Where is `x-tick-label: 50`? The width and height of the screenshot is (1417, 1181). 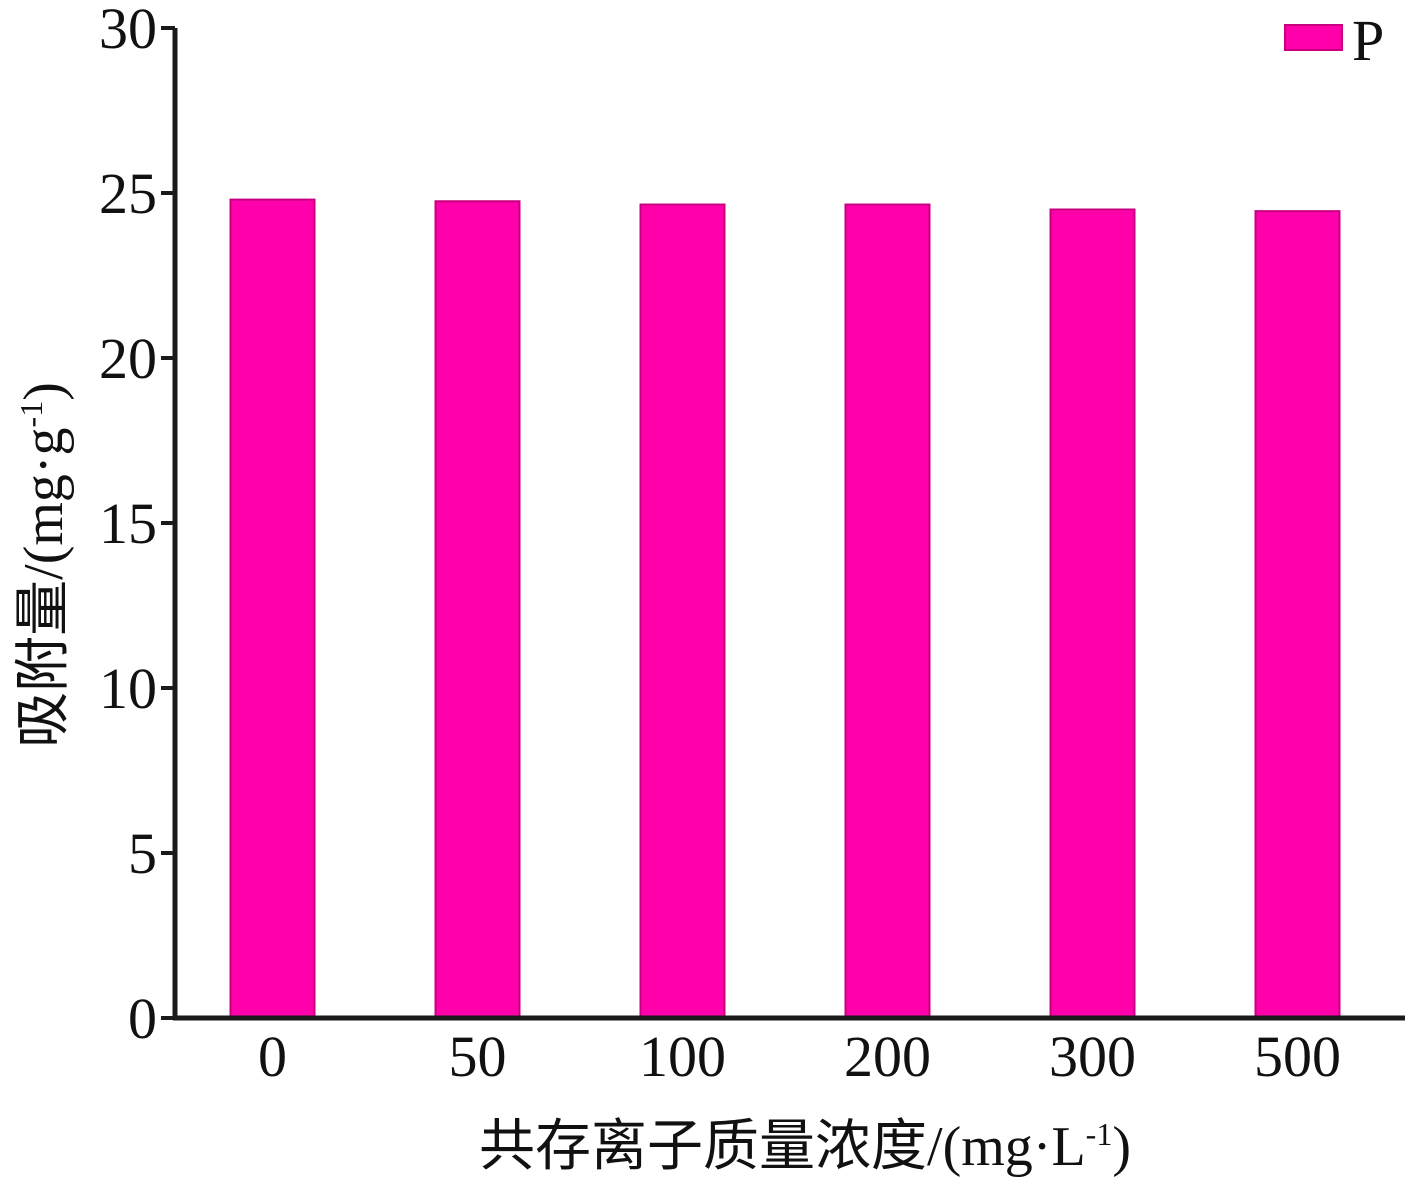
x-tick-label: 50 is located at coordinates (478, 1056).